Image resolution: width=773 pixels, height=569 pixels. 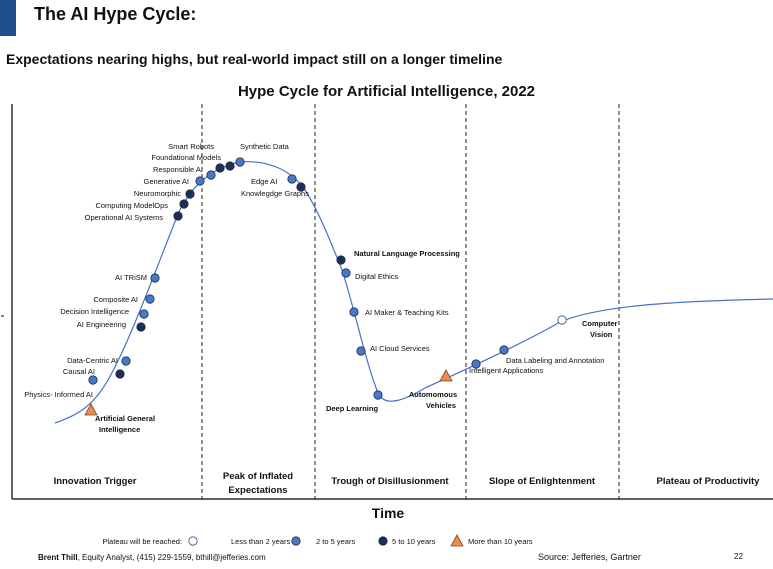 I want to click on page-number: 22, so click(x=738, y=556).